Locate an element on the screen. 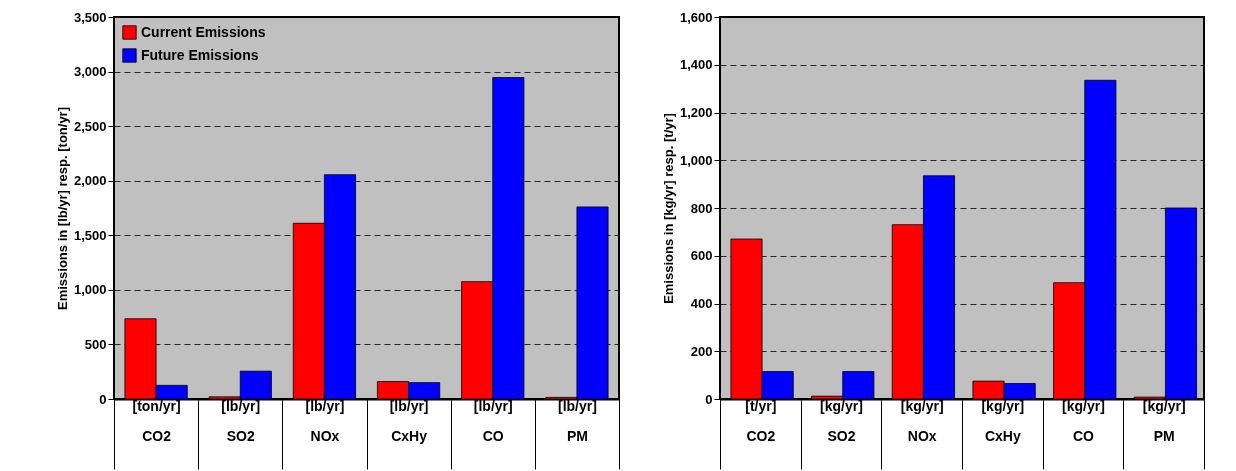 This screenshot has height=471, width=1236. y-tick-label: 2,500 is located at coordinates (90, 126).